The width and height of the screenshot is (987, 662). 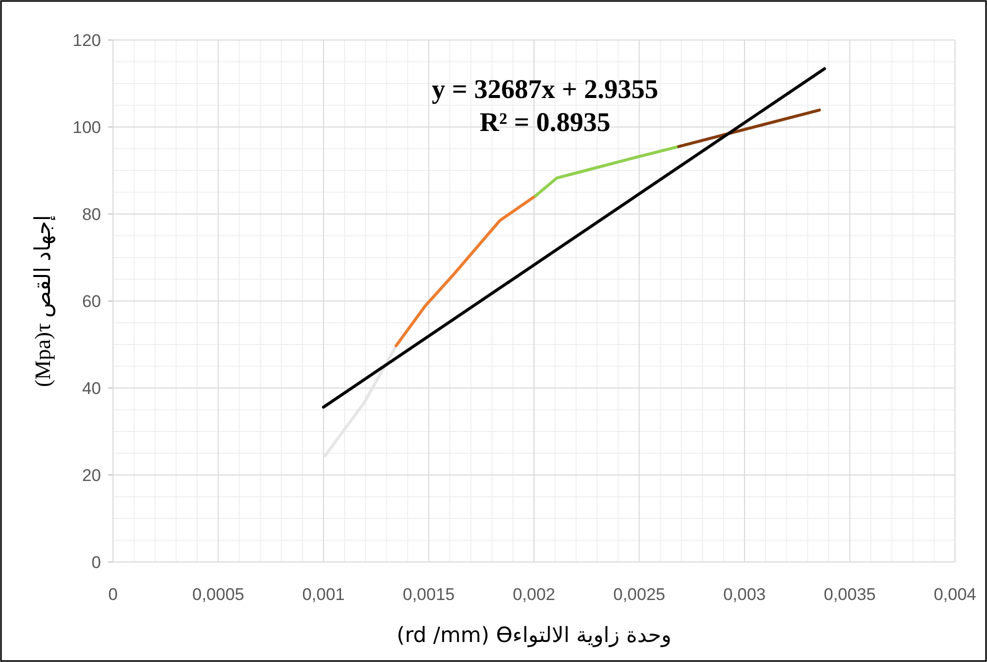 I want to click on y-tick-label: 100, so click(x=86, y=127).